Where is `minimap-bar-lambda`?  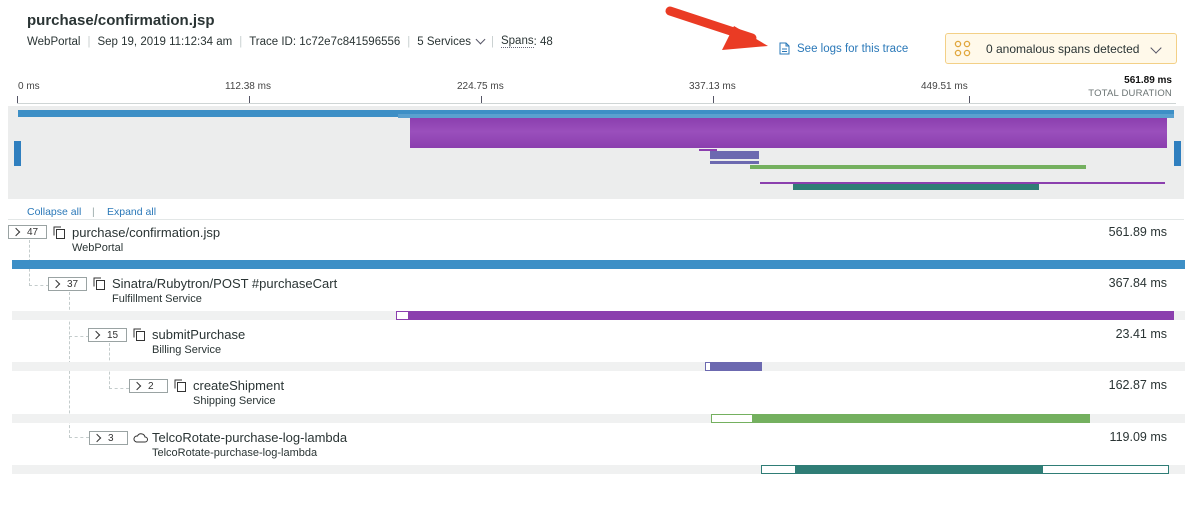
minimap-bar-lambda is located at coordinates (916, 187).